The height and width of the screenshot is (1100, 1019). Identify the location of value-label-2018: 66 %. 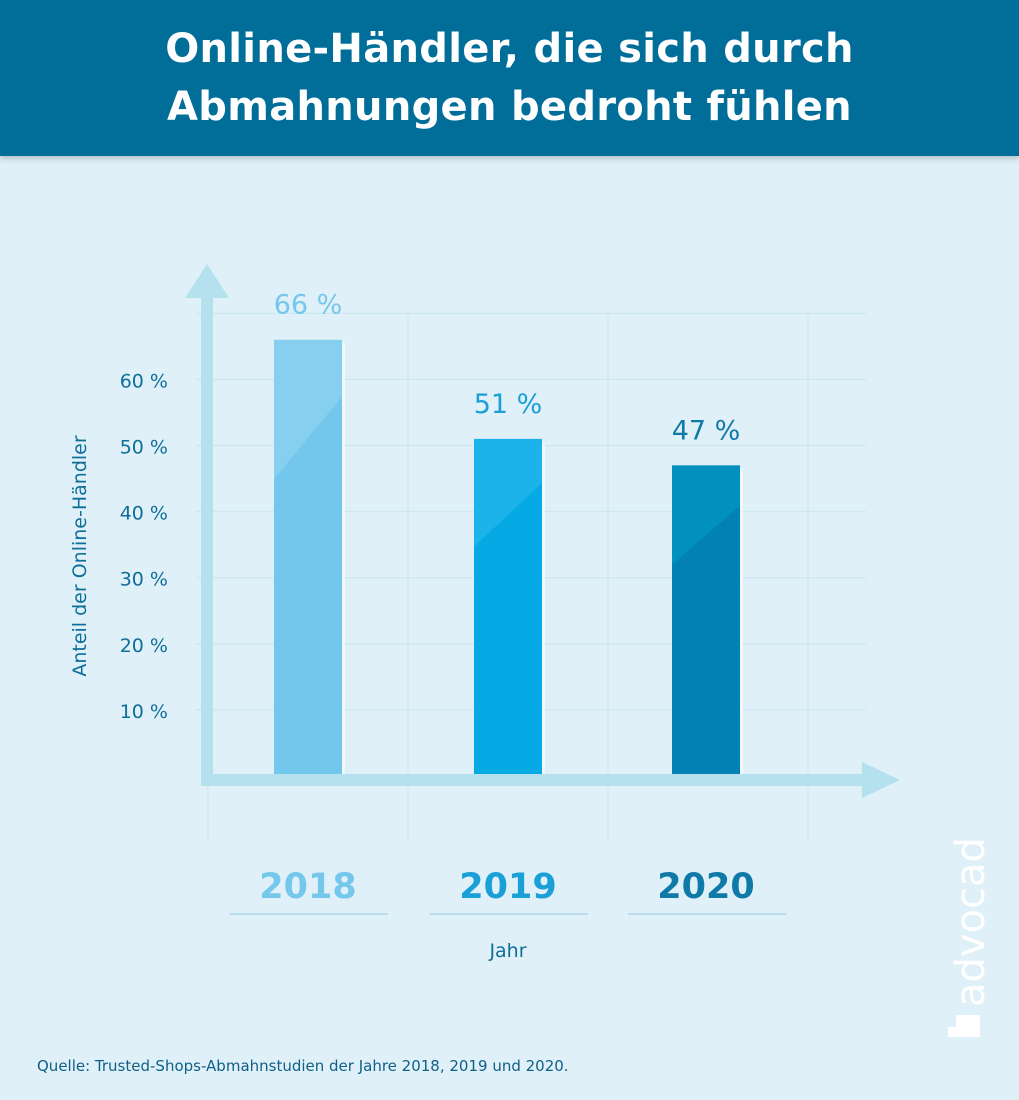
(308, 305).